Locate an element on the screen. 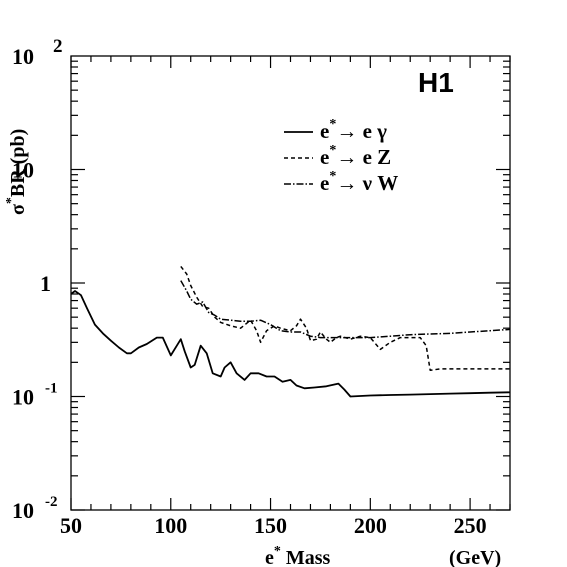 The height and width of the screenshot is (567, 567). legend: e*→ e γe*→ e Ze*→ ν W is located at coordinates (341, 156).